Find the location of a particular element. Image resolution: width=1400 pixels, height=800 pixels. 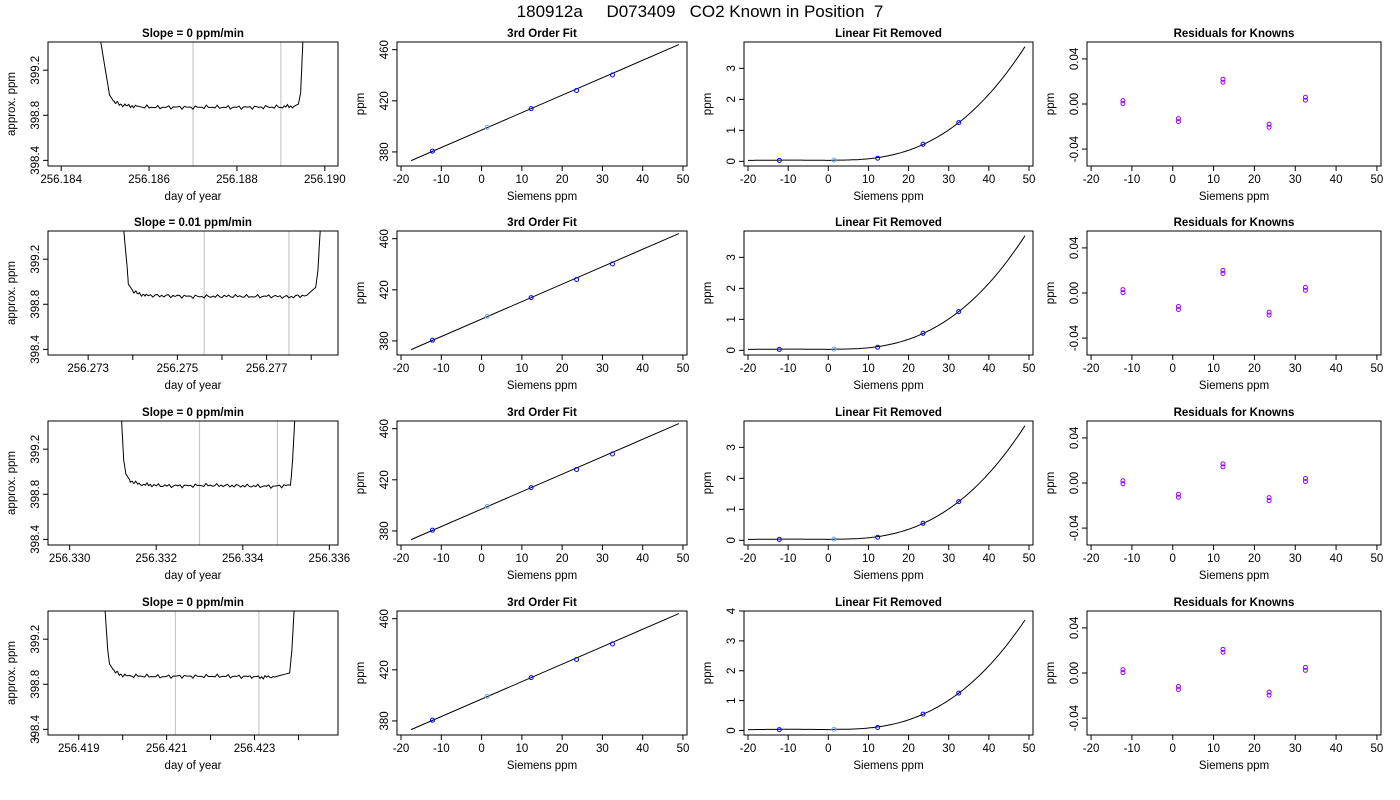

chart-title: Slope = 0 ppm/min is located at coordinates (193, 603).